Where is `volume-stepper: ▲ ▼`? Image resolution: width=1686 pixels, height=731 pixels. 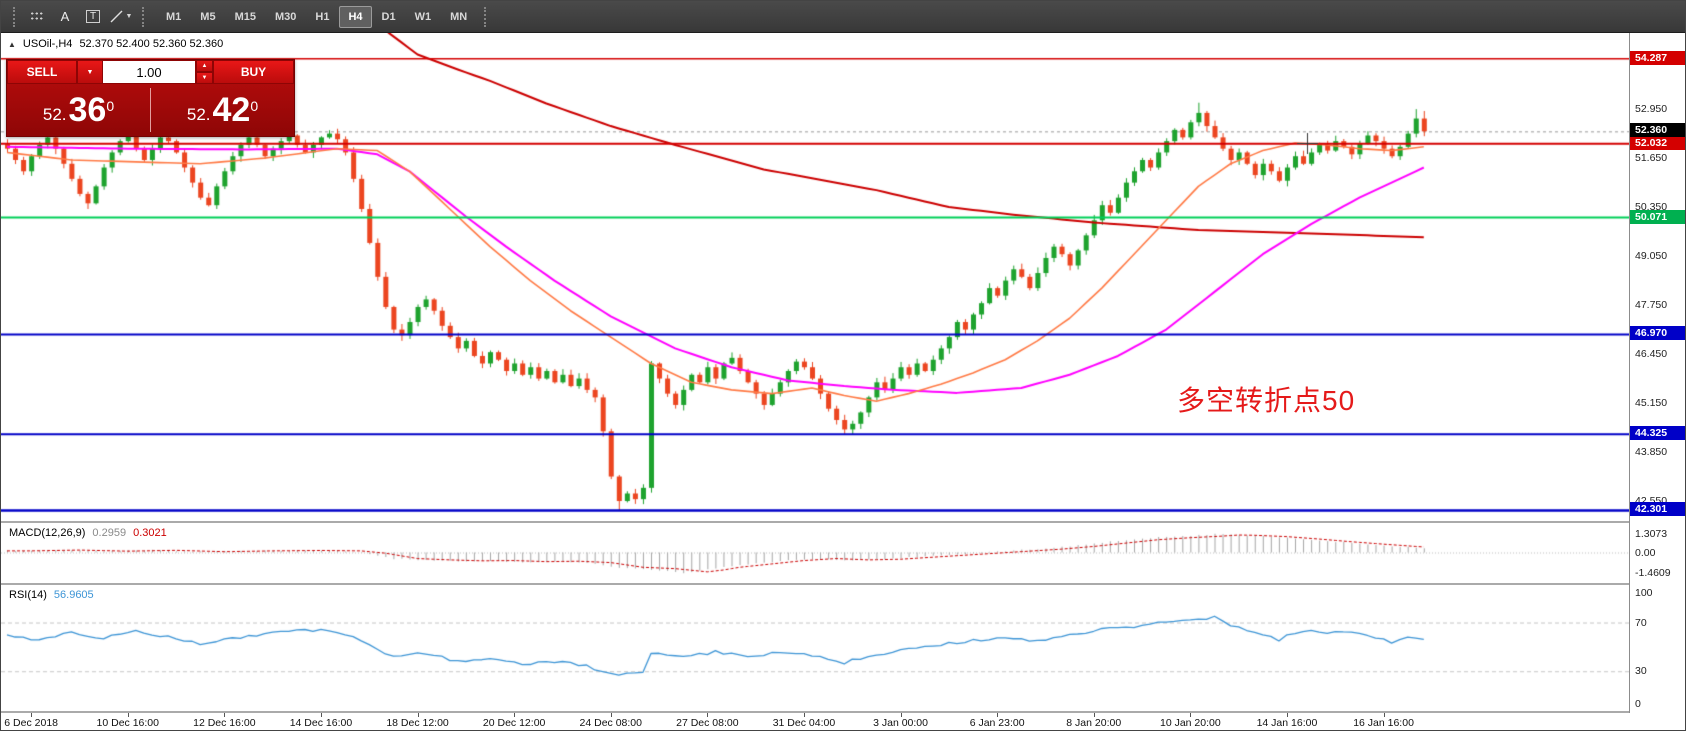 volume-stepper: ▲ ▼ is located at coordinates (204, 72).